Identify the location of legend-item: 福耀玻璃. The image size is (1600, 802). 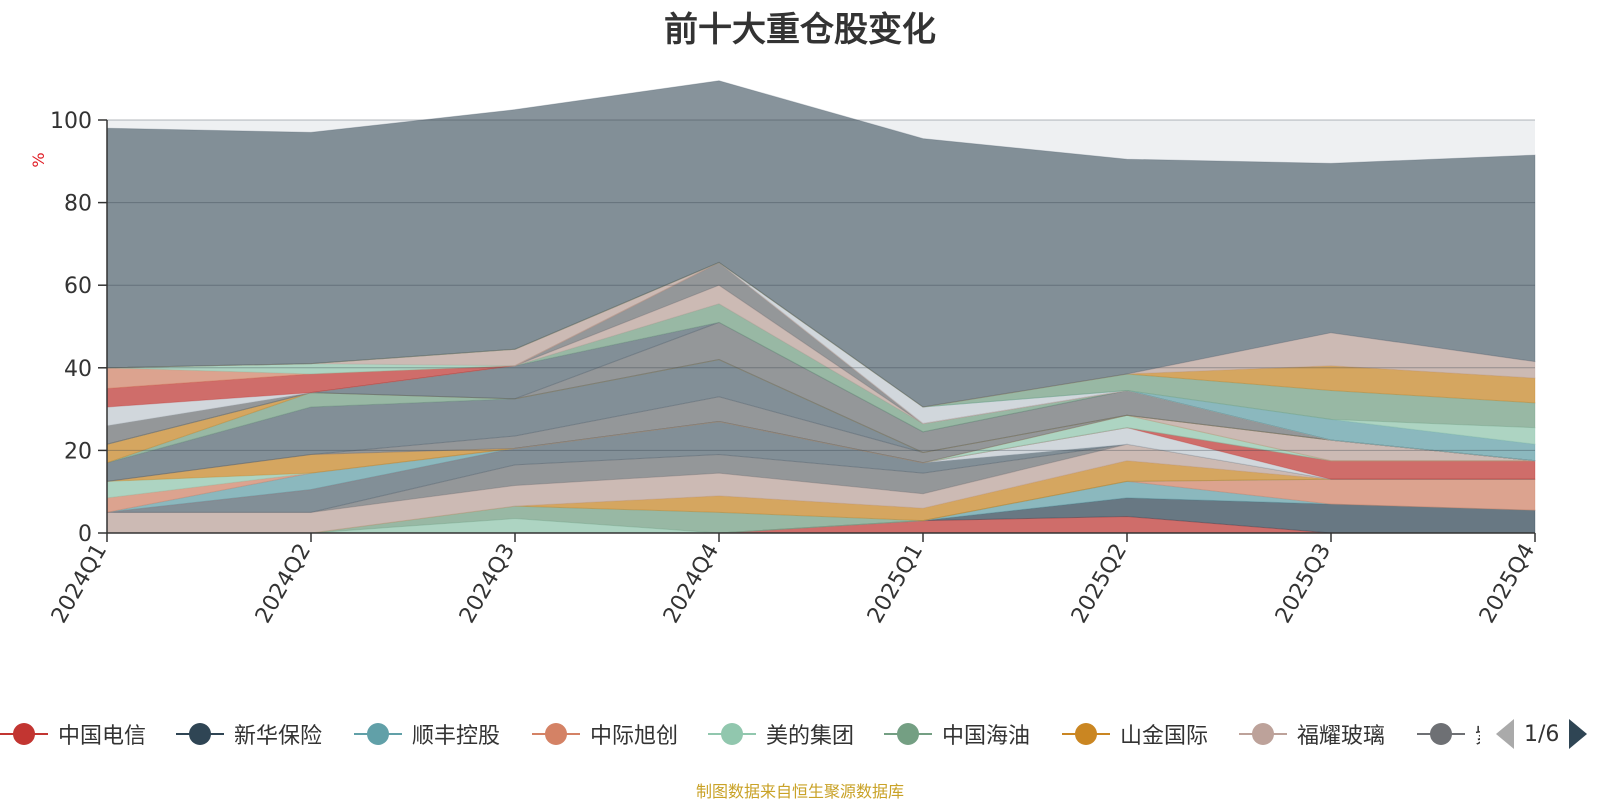
(1312, 734).